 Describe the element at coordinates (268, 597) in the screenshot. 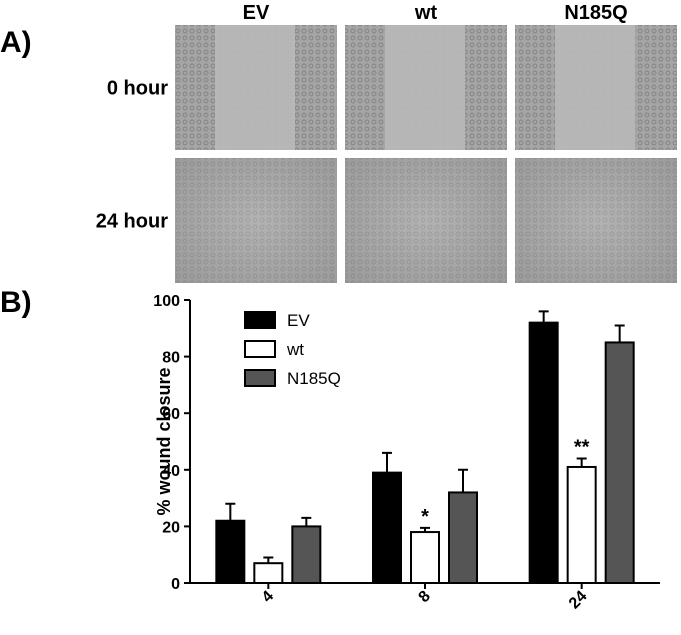

I see `x-tick-label: 4` at that location.